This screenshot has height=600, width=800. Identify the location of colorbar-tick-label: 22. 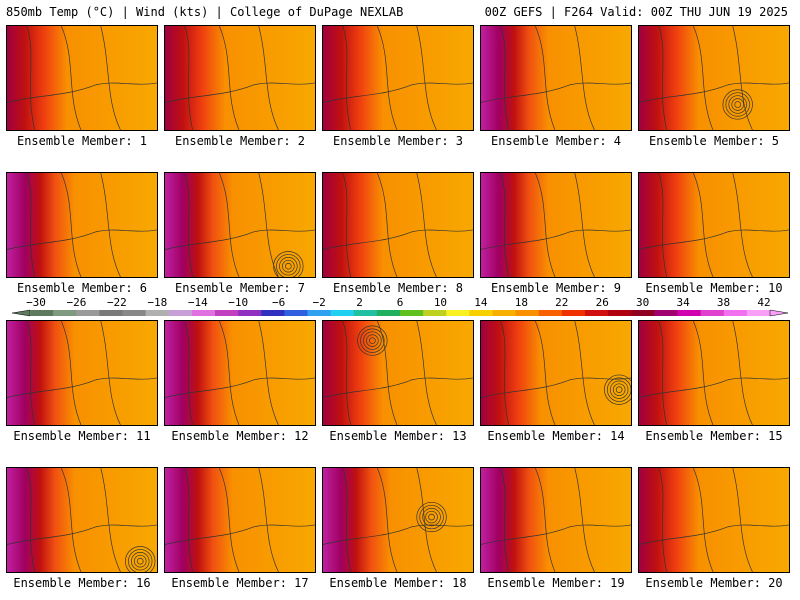
(562, 302).